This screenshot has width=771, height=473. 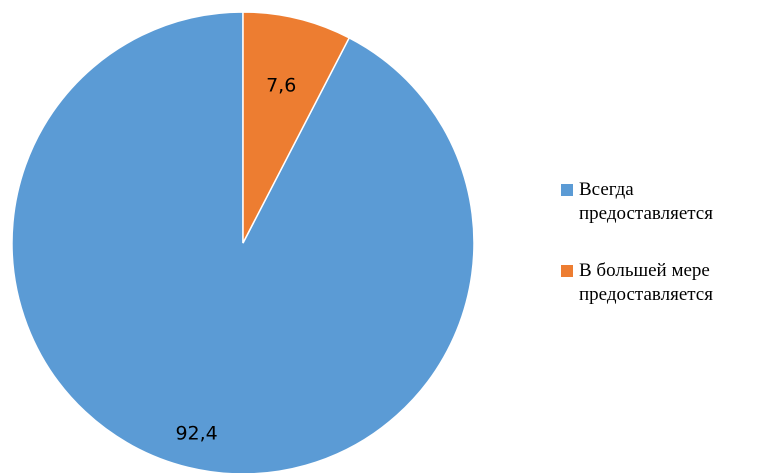 What do you see at coordinates (281, 85) in the screenshot?
I see `data-label-mostly: 7,6` at bounding box center [281, 85].